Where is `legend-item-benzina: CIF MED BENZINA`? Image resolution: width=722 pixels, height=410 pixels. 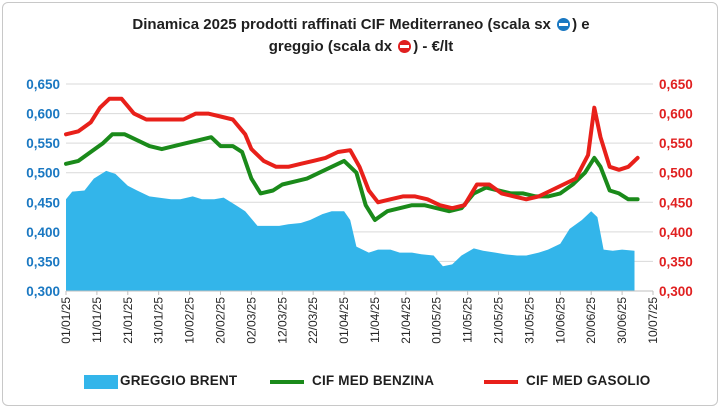 legend-item-benzina: CIF MED BENZINA is located at coordinates (370, 382).